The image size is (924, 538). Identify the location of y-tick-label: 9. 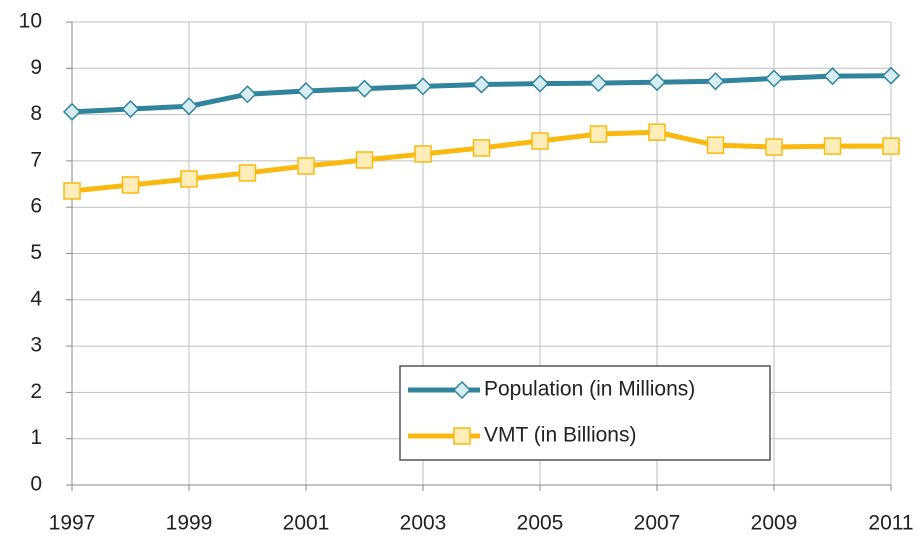
(36, 67).